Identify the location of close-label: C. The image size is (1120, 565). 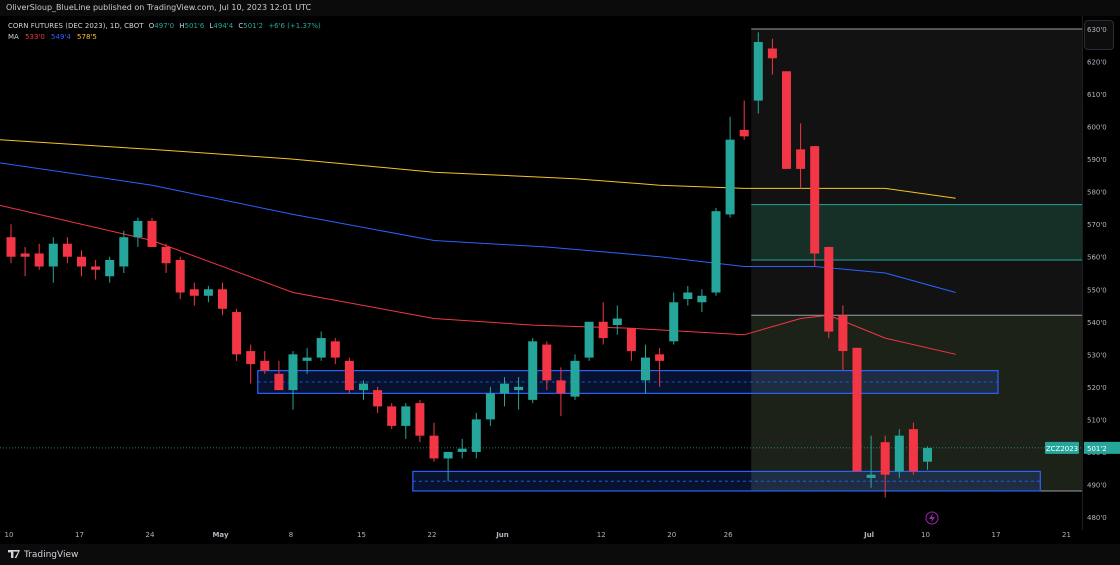
(241, 26).